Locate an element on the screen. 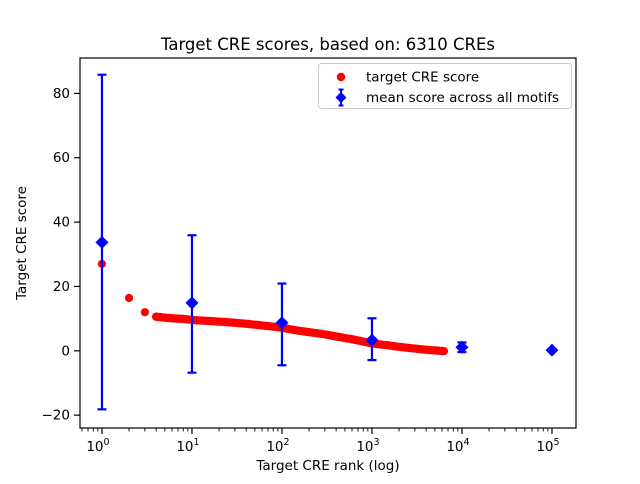  x-tick-label: 10⁰ is located at coordinates (97, 446).